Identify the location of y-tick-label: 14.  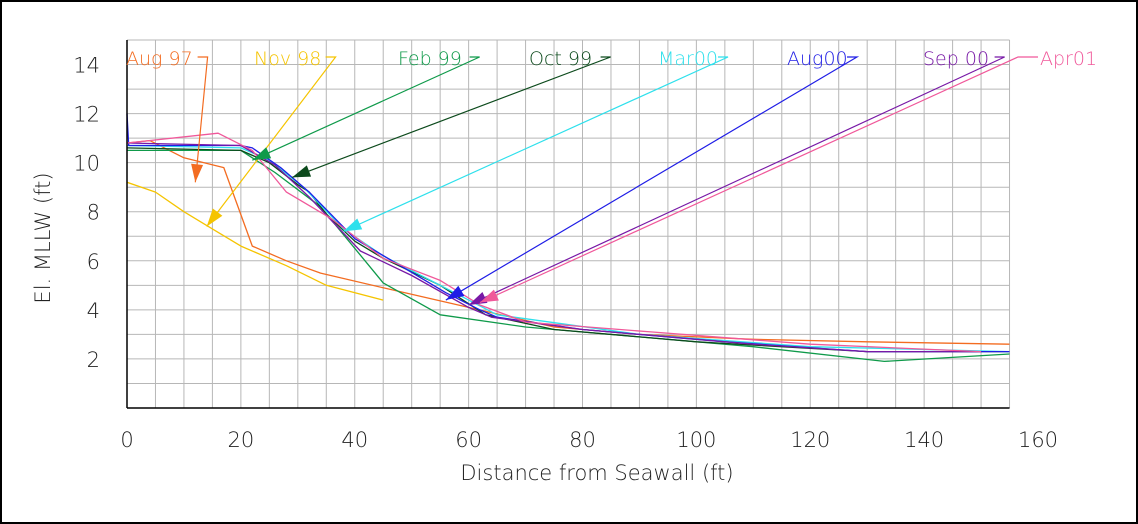
(86, 66).